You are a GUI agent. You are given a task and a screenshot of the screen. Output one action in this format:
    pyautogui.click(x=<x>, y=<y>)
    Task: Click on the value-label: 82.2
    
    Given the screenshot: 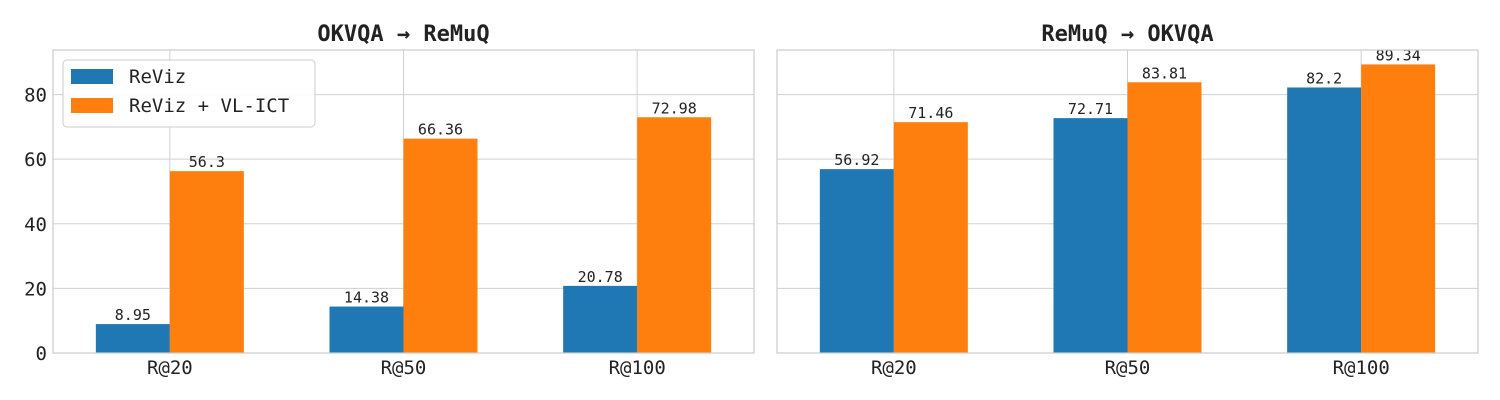 What is the action you would take?
    pyautogui.click(x=1324, y=78)
    